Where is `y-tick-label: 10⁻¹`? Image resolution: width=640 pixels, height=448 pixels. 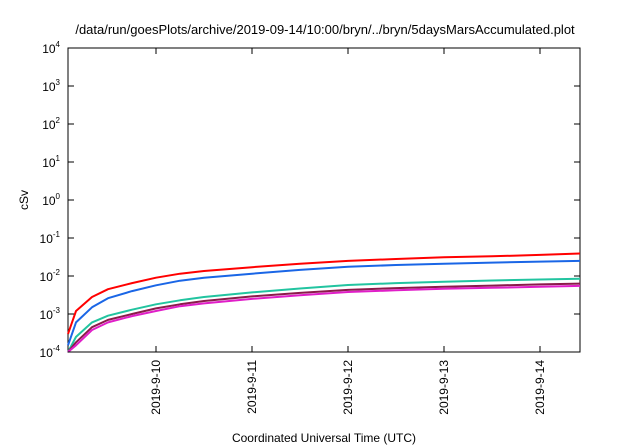
y-tick-label: 10⁻¹ is located at coordinates (50, 238).